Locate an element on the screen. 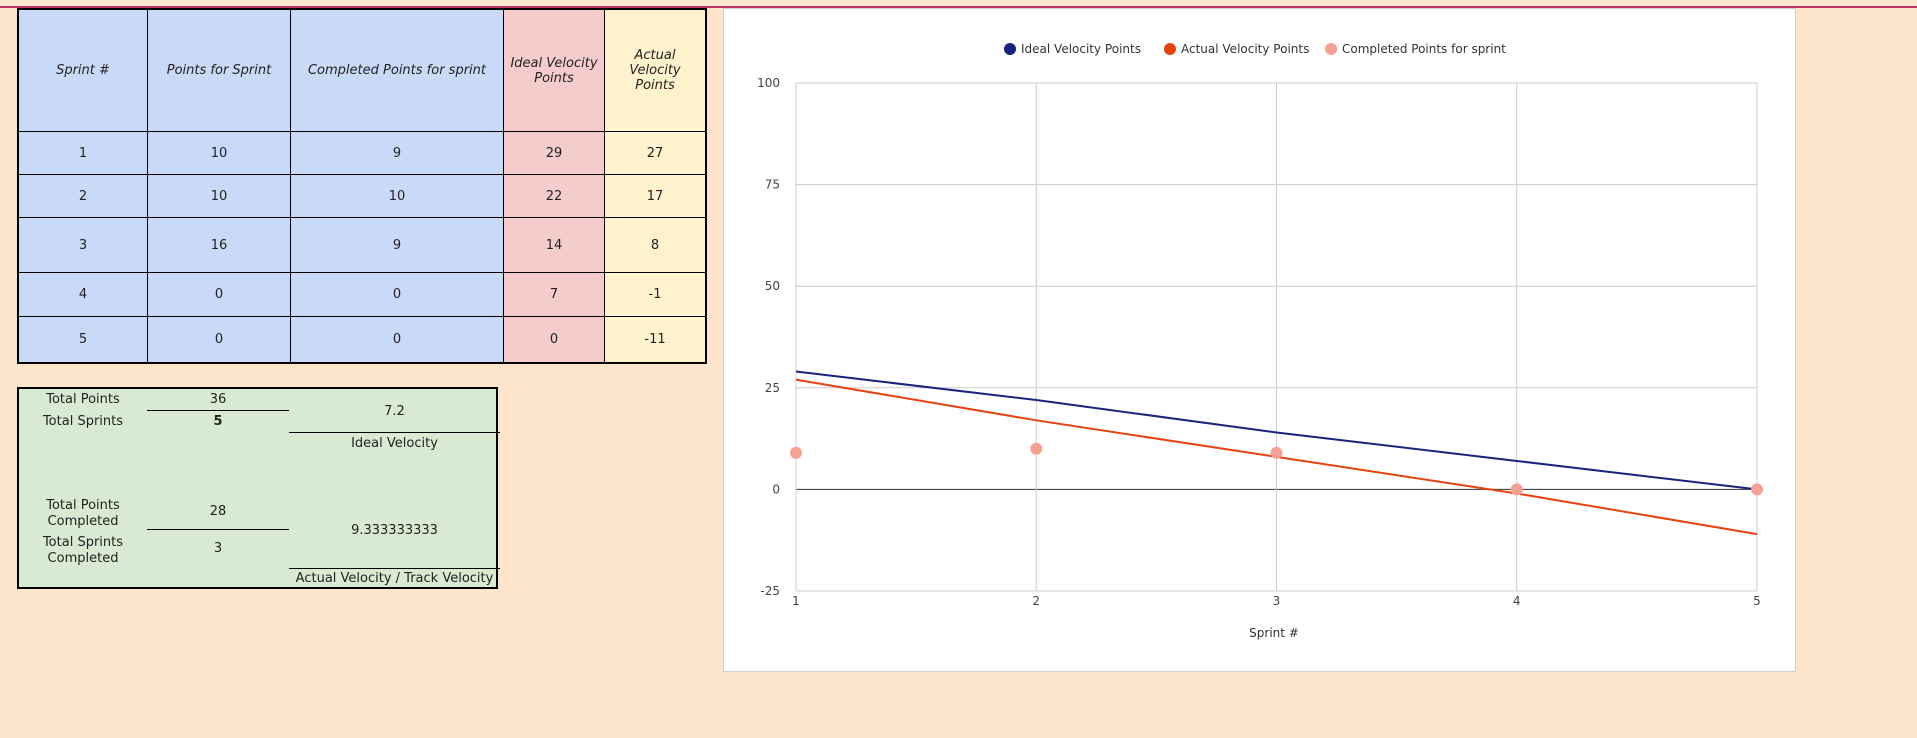  header-ideal-velocity-points: Ideal Velocity Points is located at coordinates (554, 70).